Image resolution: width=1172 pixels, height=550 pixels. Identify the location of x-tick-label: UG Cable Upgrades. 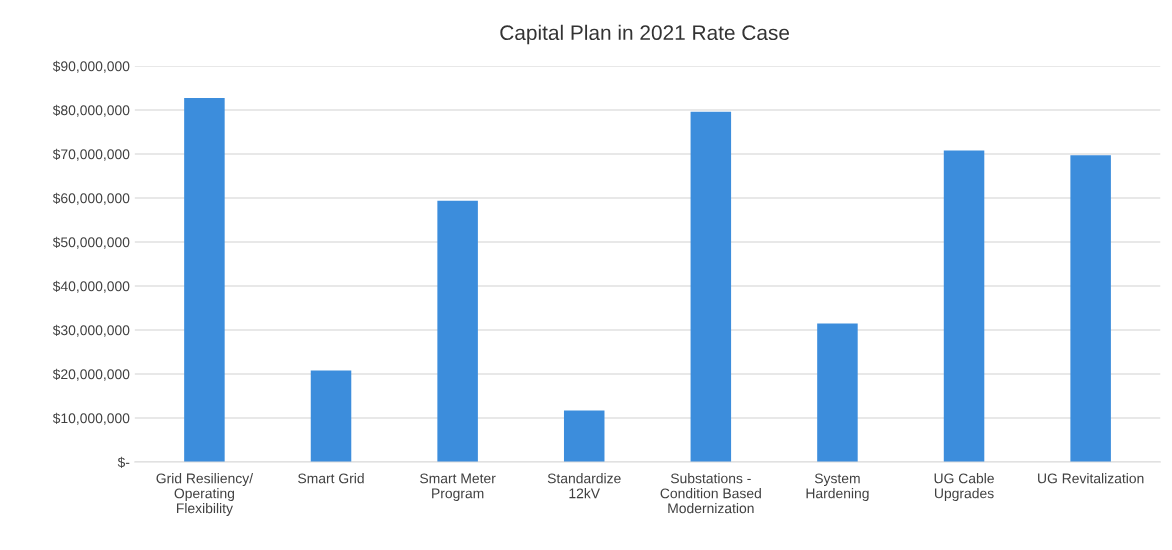
(964, 487).